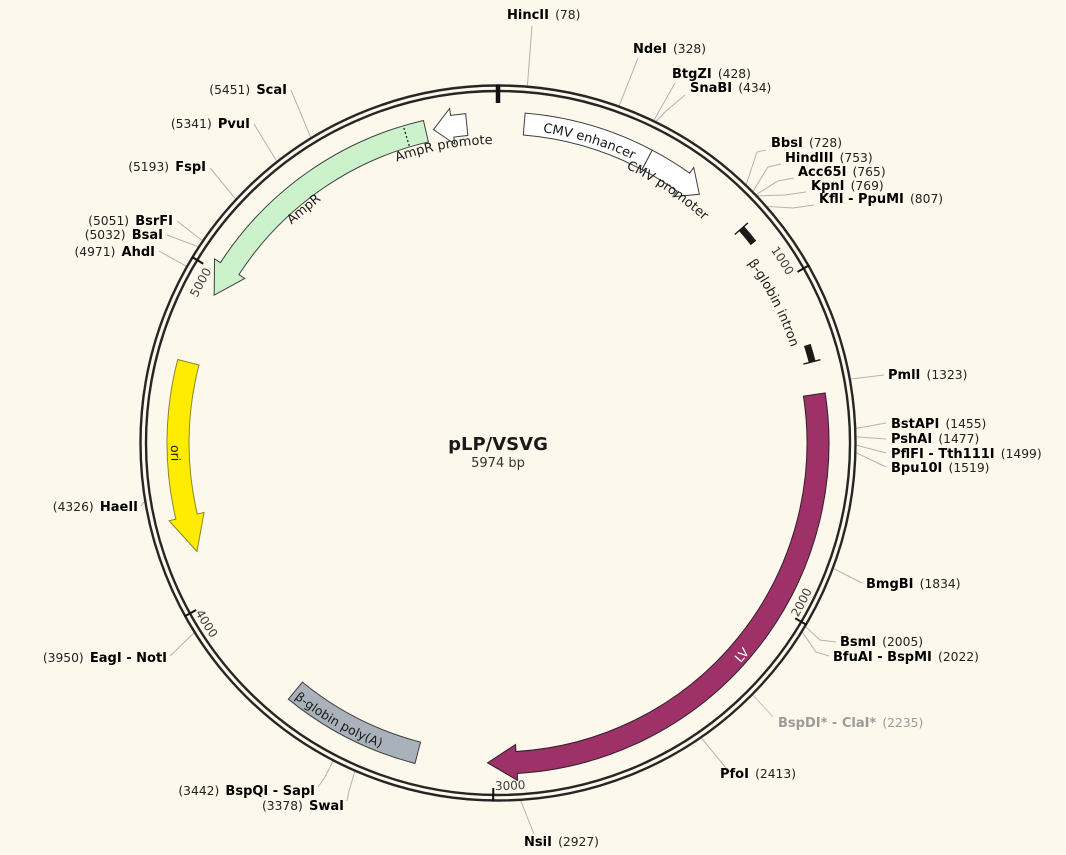 The image size is (1066, 855). Describe the element at coordinates (829, 158) in the screenshot. I see `site-label-hindiii: HindIII (753)` at that location.